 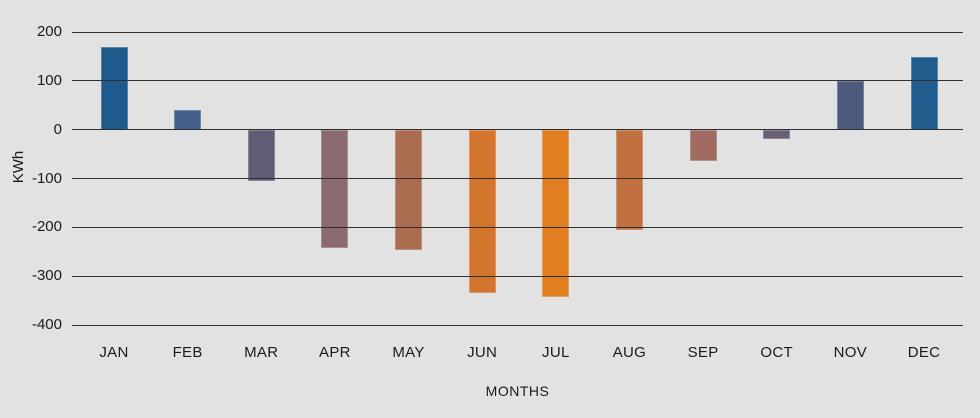 I want to click on y-tick-label--300: -300, so click(x=46, y=276).